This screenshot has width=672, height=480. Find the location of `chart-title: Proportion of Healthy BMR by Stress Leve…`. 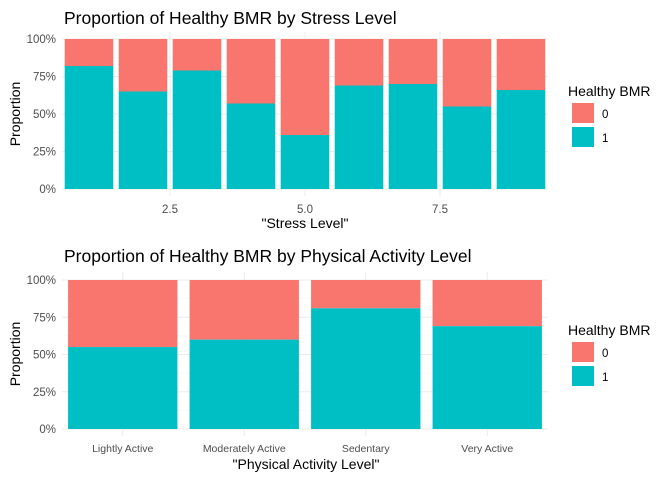

chart-title: Proportion of Healthy BMR by Stress Leve… is located at coordinates (230, 18).